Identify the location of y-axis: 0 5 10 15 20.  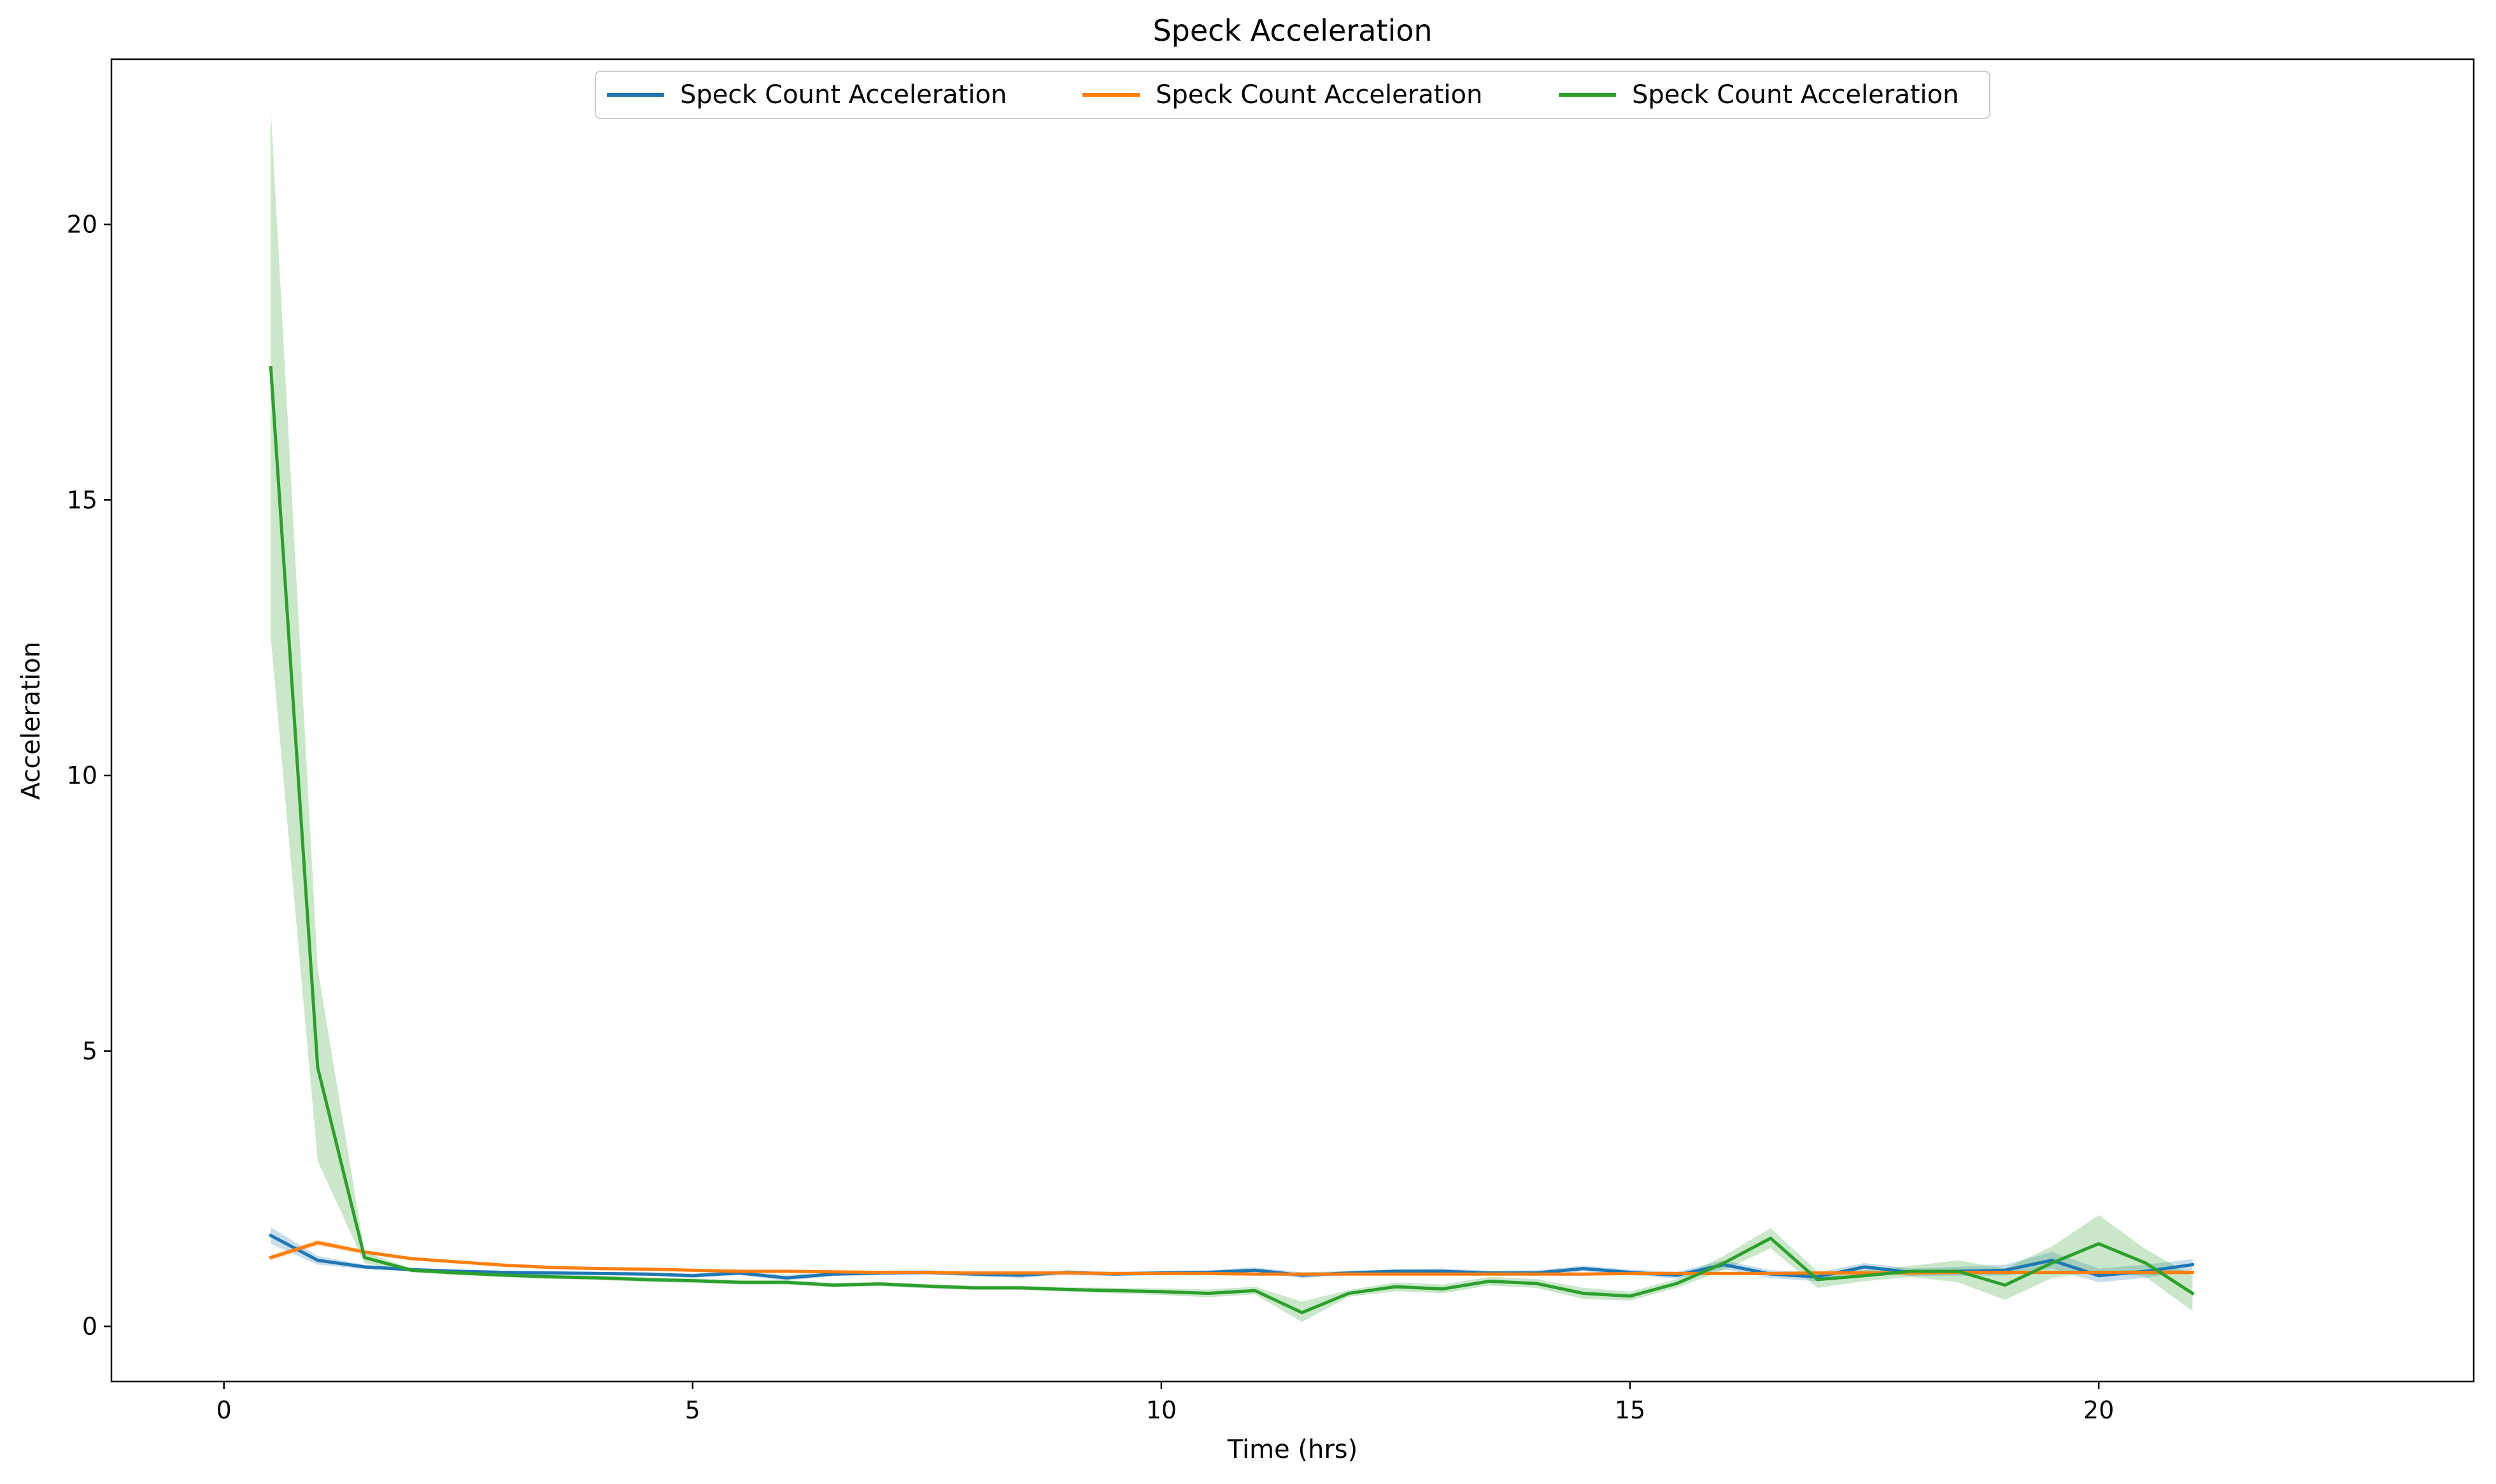
(89, 775).